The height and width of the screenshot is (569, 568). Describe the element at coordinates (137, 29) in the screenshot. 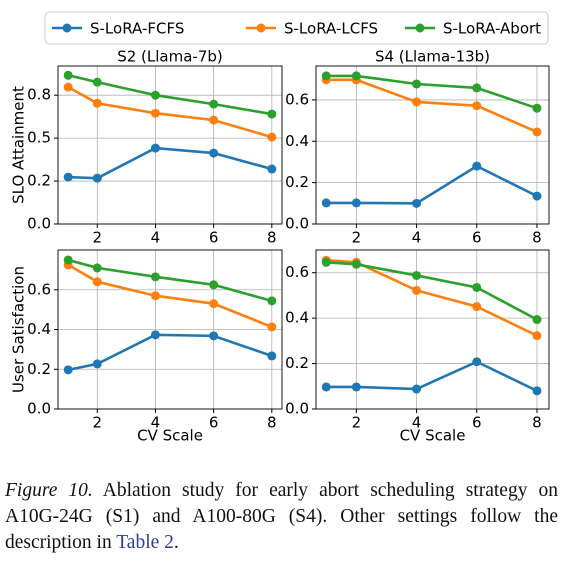

I see `legend-label: S-LoRA-FCFS` at that location.